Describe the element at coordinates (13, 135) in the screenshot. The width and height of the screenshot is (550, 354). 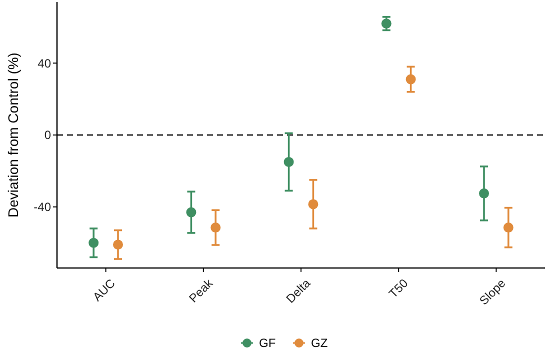
I see `y-axis-title: Deviation from Control (%)` at that location.